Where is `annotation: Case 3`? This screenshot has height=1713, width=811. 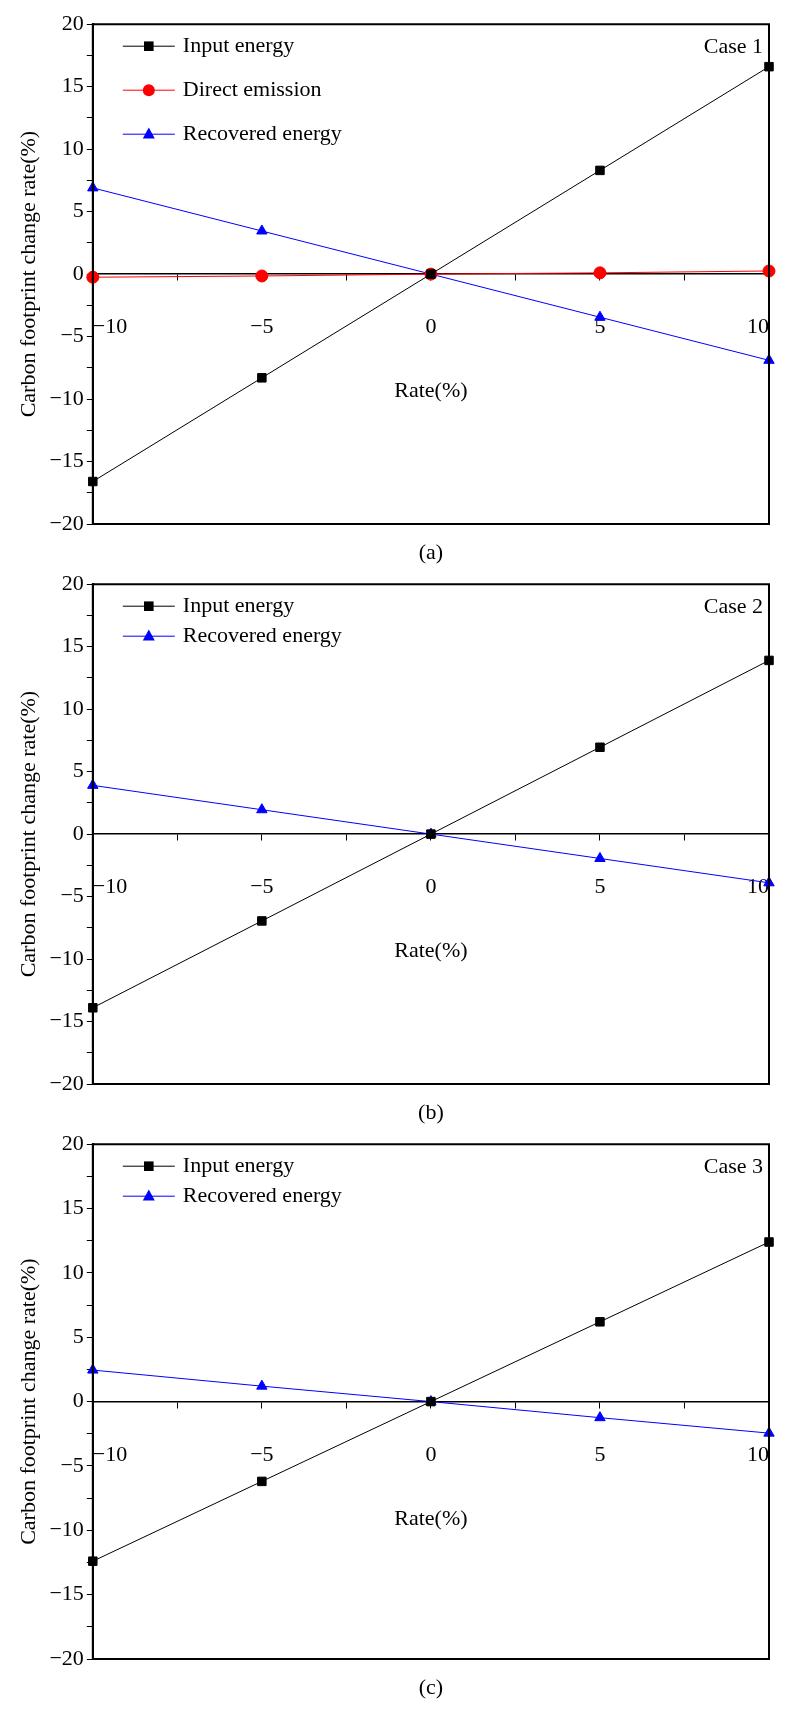
annotation: Case 3 is located at coordinates (733, 1165).